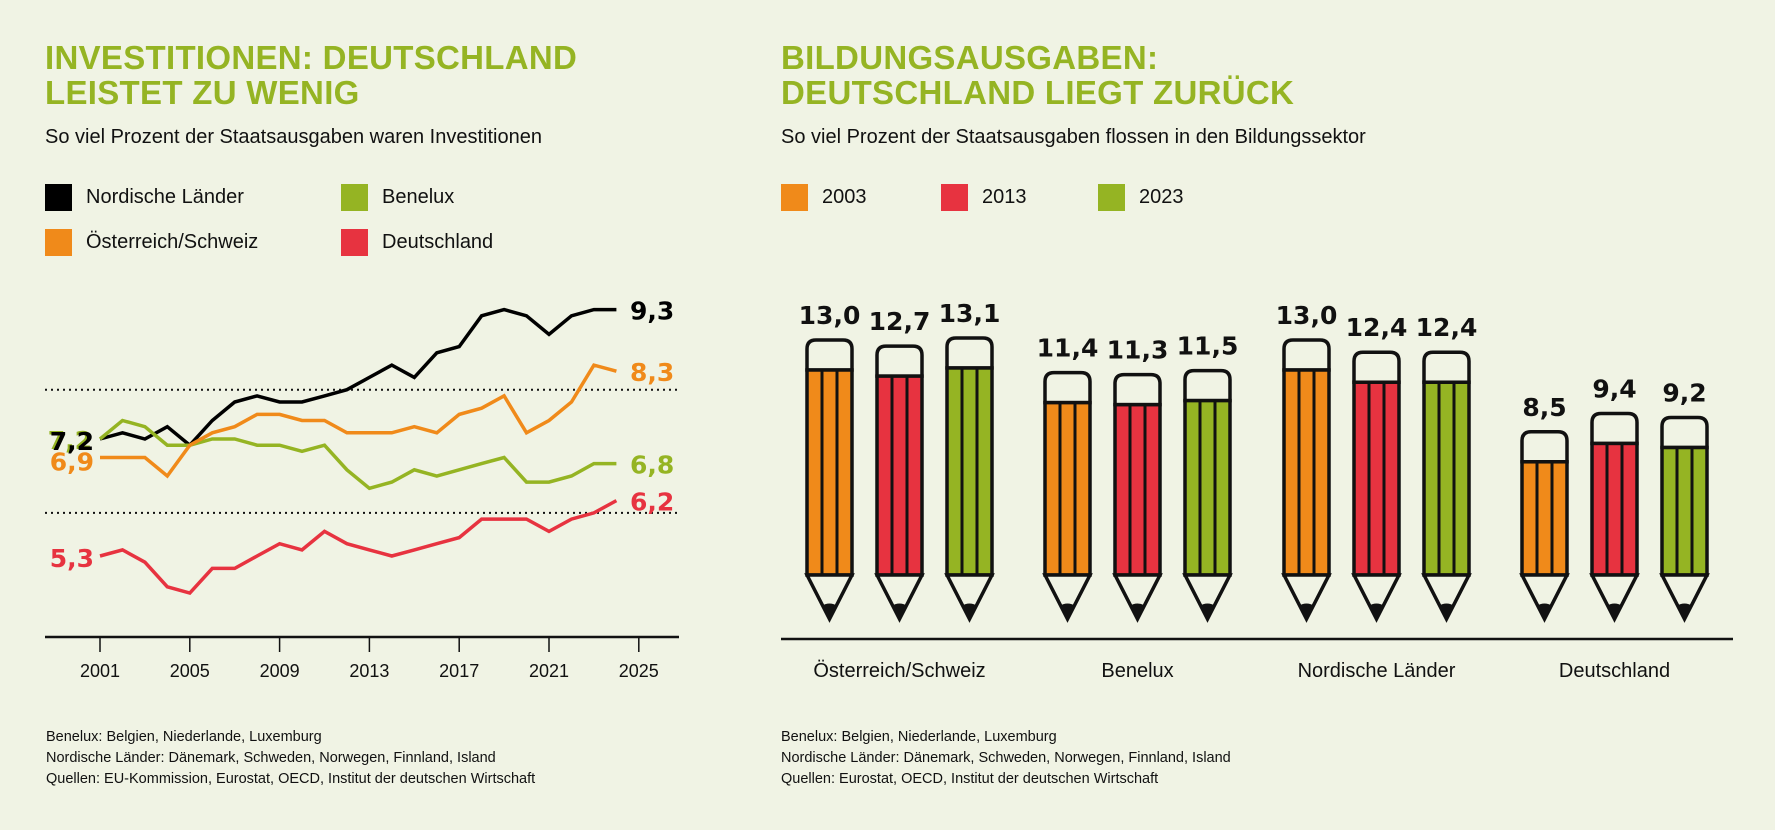 This screenshot has height=830, width=1775. What do you see at coordinates (1137, 671) in the screenshot?
I see `category-label: Benelux` at bounding box center [1137, 671].